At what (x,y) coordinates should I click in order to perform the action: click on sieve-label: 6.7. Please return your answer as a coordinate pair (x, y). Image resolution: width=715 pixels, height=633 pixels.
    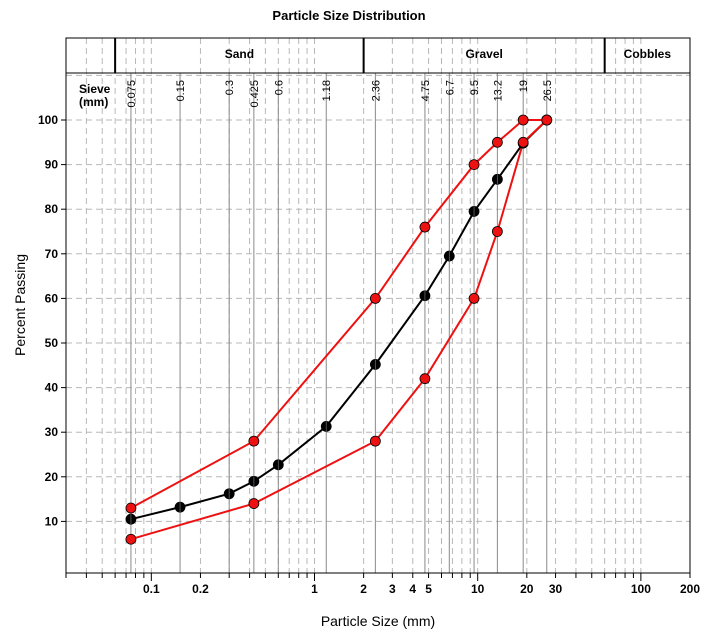
    Looking at the image, I should click on (450, 87).